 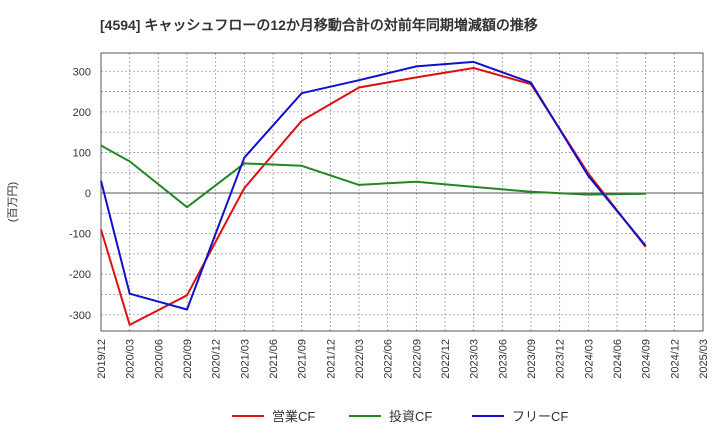 What do you see at coordinates (131, 359) in the screenshot?
I see `x-tick-label: 2020/03` at bounding box center [131, 359].